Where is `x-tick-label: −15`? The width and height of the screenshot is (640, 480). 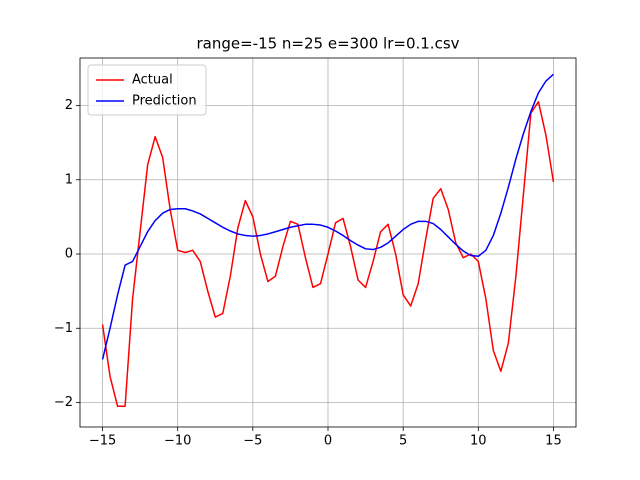 x-tick-label: −15 is located at coordinates (102, 441).